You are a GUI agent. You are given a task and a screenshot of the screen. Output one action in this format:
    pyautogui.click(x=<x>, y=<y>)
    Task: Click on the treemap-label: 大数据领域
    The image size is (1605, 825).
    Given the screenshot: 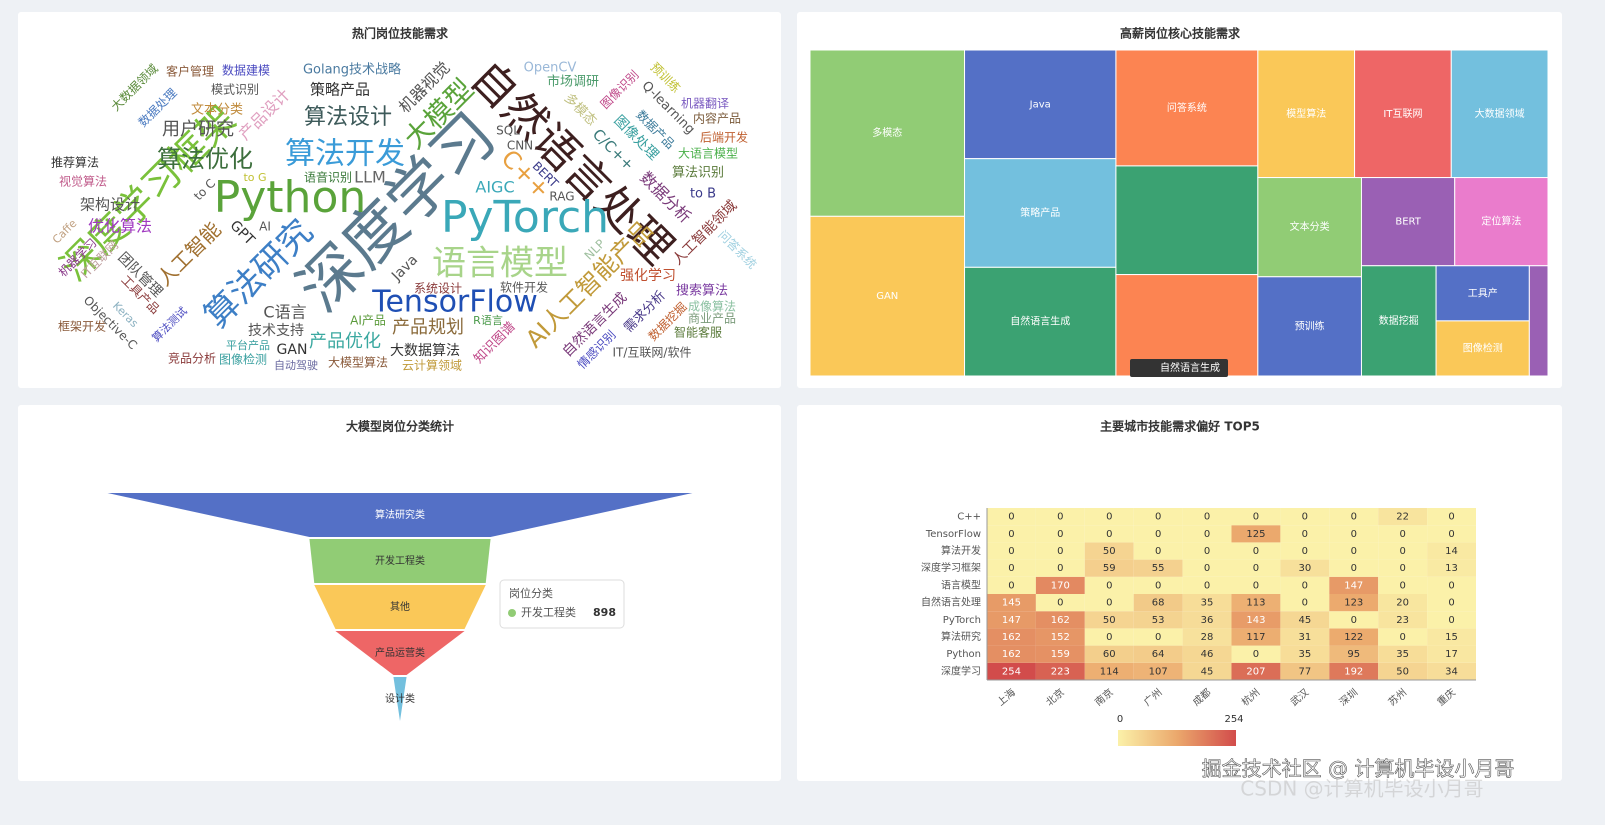 What is the action you would take?
    pyautogui.click(x=1500, y=113)
    